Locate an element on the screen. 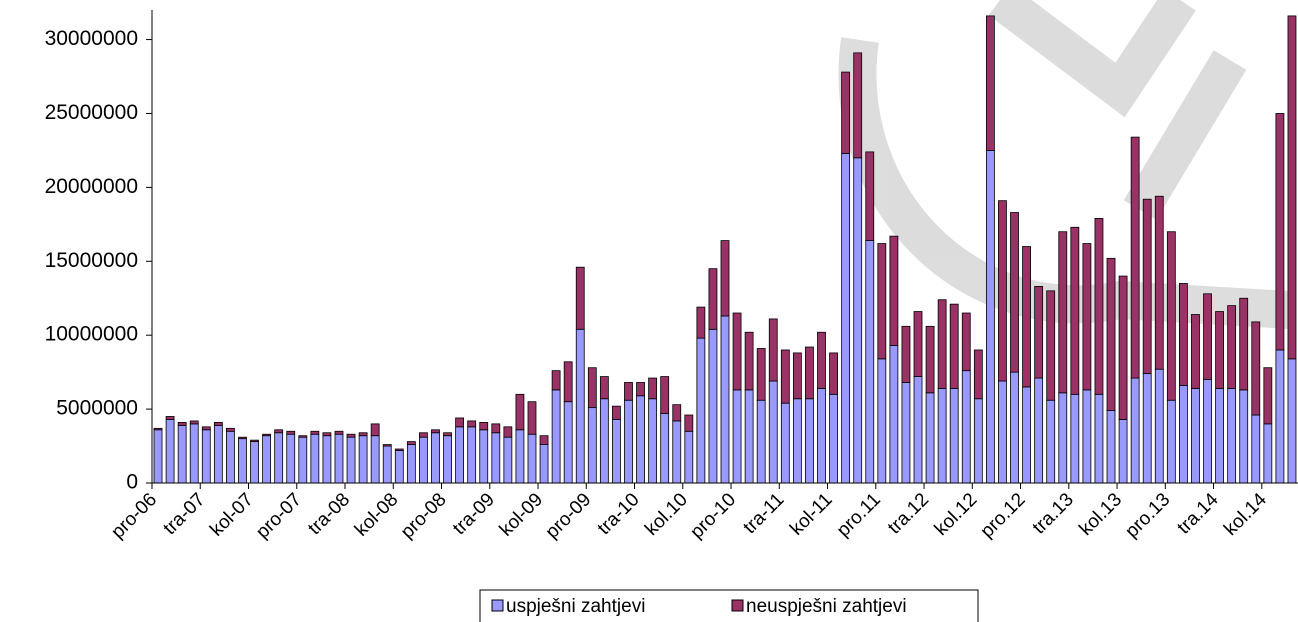  legend-label: uspješni zahtjevi is located at coordinates (575, 606).